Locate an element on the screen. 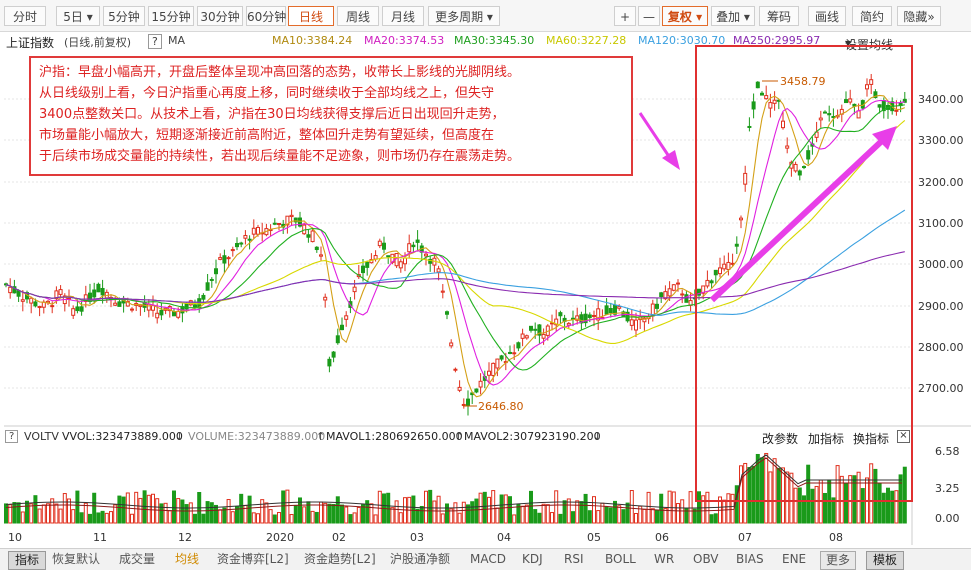 Image resolution: width=971 pixels, height=570 pixels. period-5day: 5日 ▾ is located at coordinates (78, 16).